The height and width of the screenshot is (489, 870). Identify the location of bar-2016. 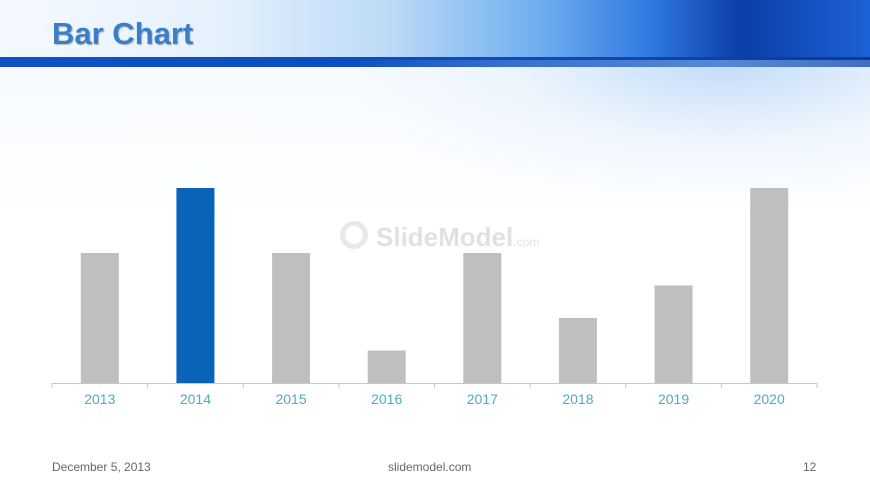
(386, 366).